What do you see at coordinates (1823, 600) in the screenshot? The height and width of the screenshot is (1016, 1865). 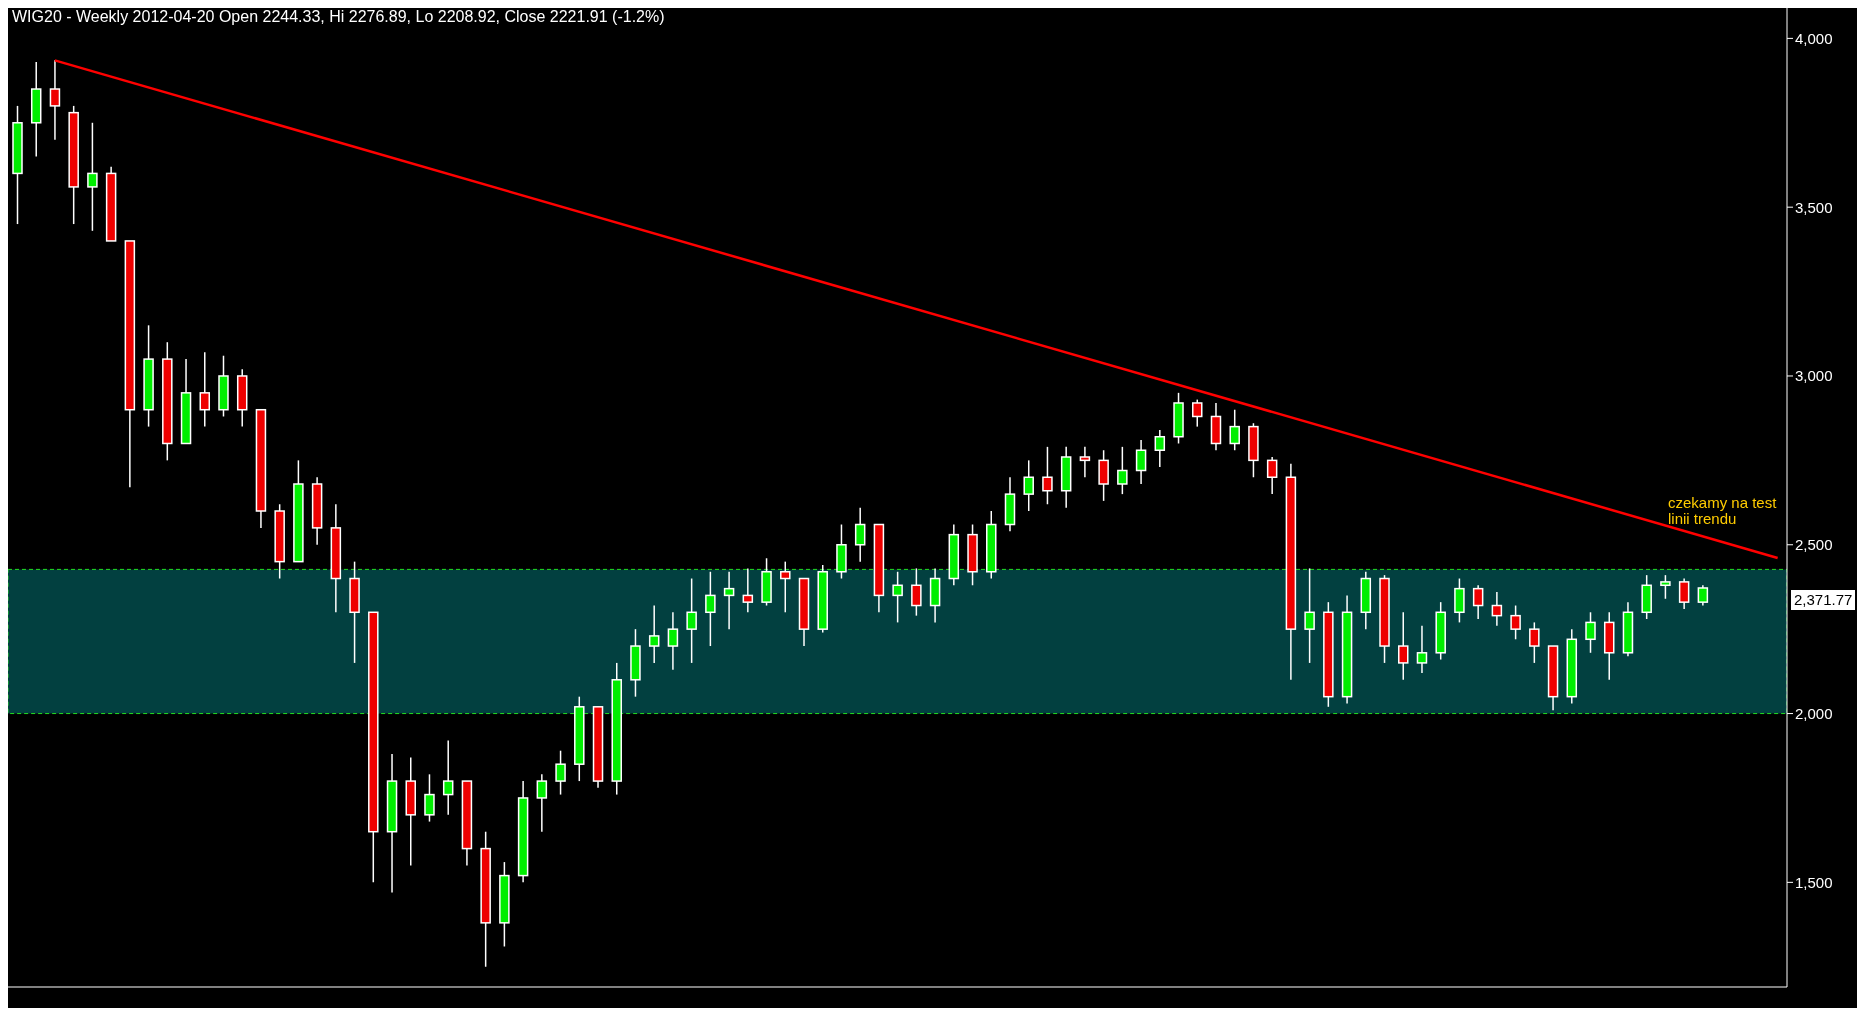 I see `text: 2,371.77` at bounding box center [1823, 600].